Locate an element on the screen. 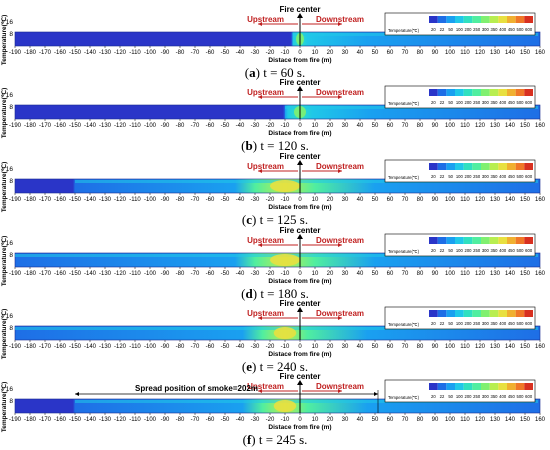 This screenshot has height=450, width=550. legend-tick-label: 350 is located at coordinates (495, 102).